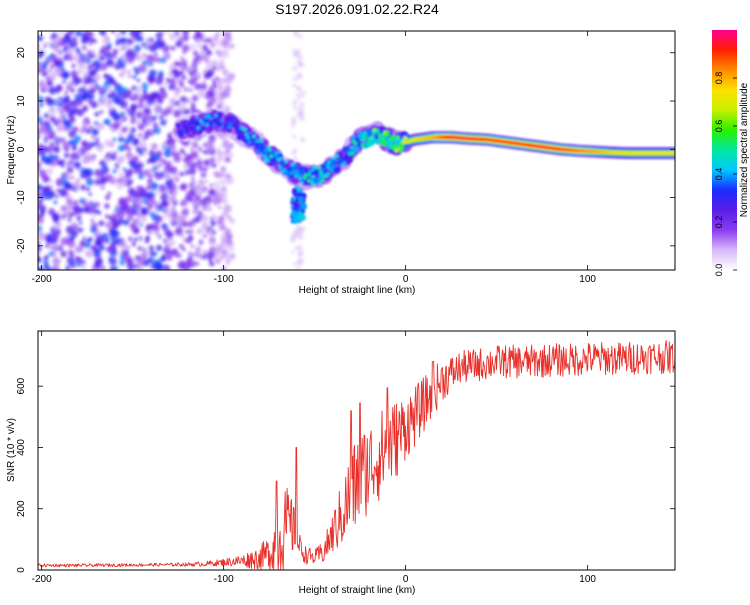 This screenshot has height=605, width=750. What do you see at coordinates (587, 279) in the screenshot?
I see `spectrogram-x-tick-label: 100` at bounding box center [587, 279].